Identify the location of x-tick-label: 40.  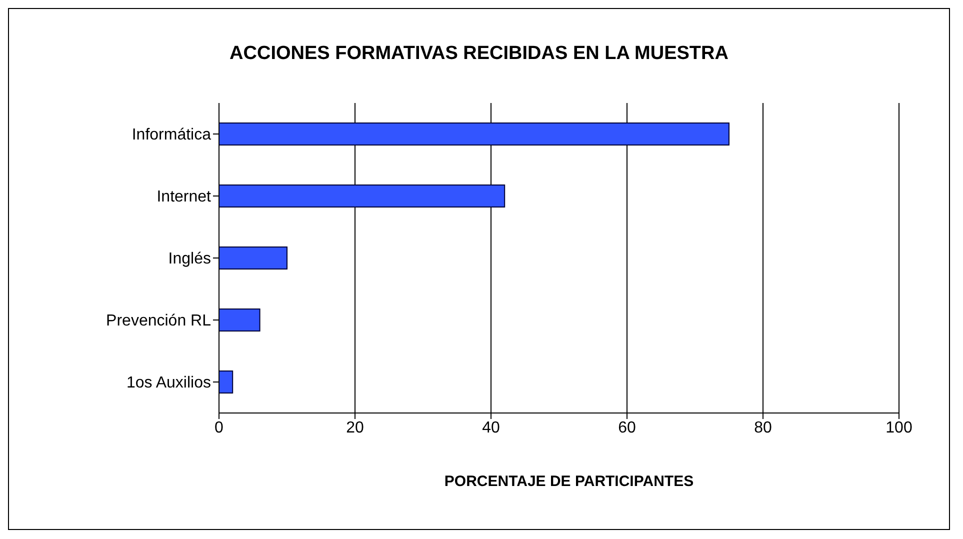
(491, 427).